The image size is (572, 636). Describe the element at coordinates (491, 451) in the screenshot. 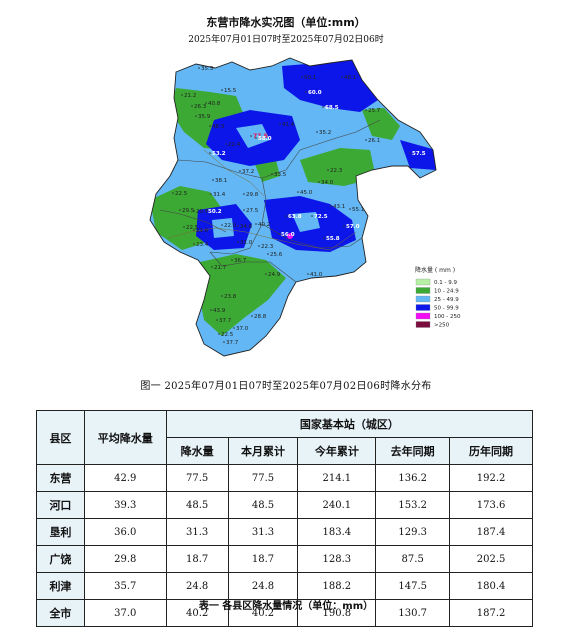

I see `col-historical: 历年同期` at that location.